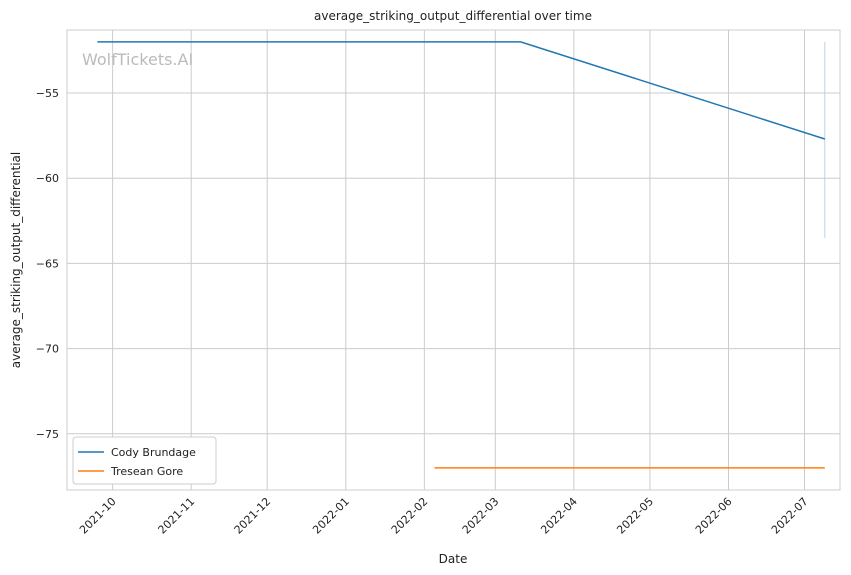 The width and height of the screenshot is (851, 575). Describe the element at coordinates (137, 59) in the screenshot. I see `watermark-text: WolfTickets.AI` at that location.